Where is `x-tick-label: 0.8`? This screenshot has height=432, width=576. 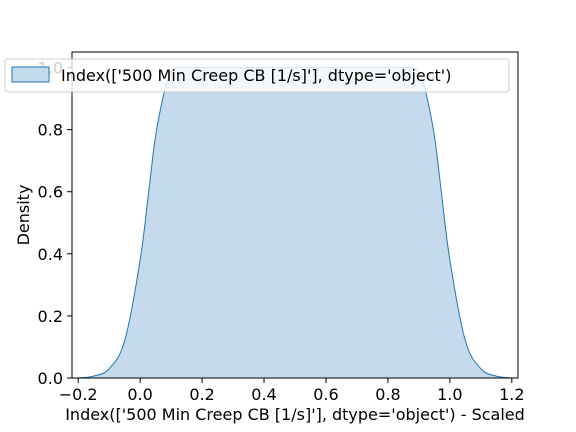
x-tick-label: 0.8 is located at coordinates (387, 394).